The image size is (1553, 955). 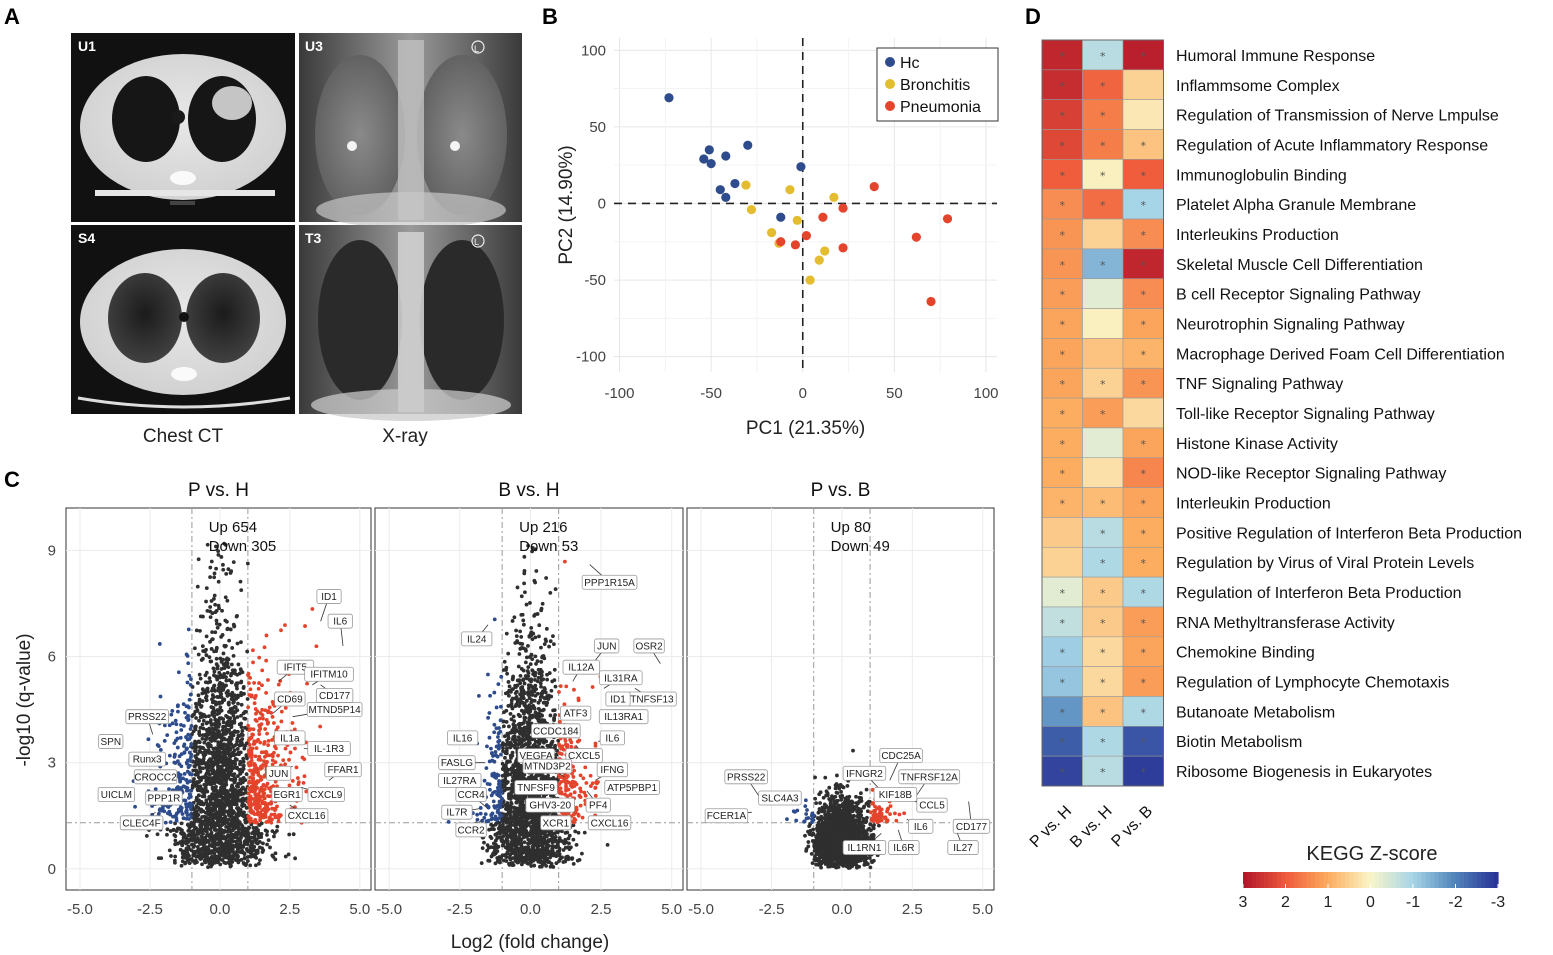 What do you see at coordinates (183, 127) in the screenshot?
I see `ct-image-u1: U1` at bounding box center [183, 127].